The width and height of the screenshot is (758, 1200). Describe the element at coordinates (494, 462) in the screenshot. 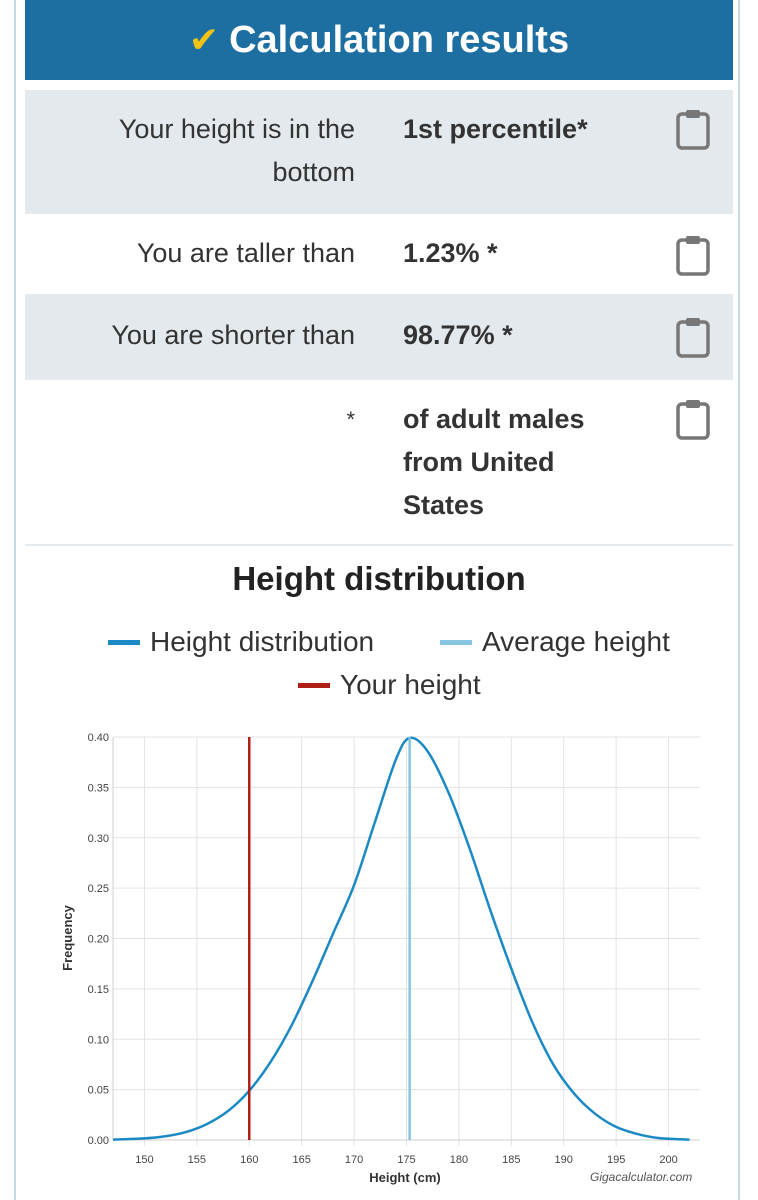

I see `result-value: of adult males from United States` at that location.